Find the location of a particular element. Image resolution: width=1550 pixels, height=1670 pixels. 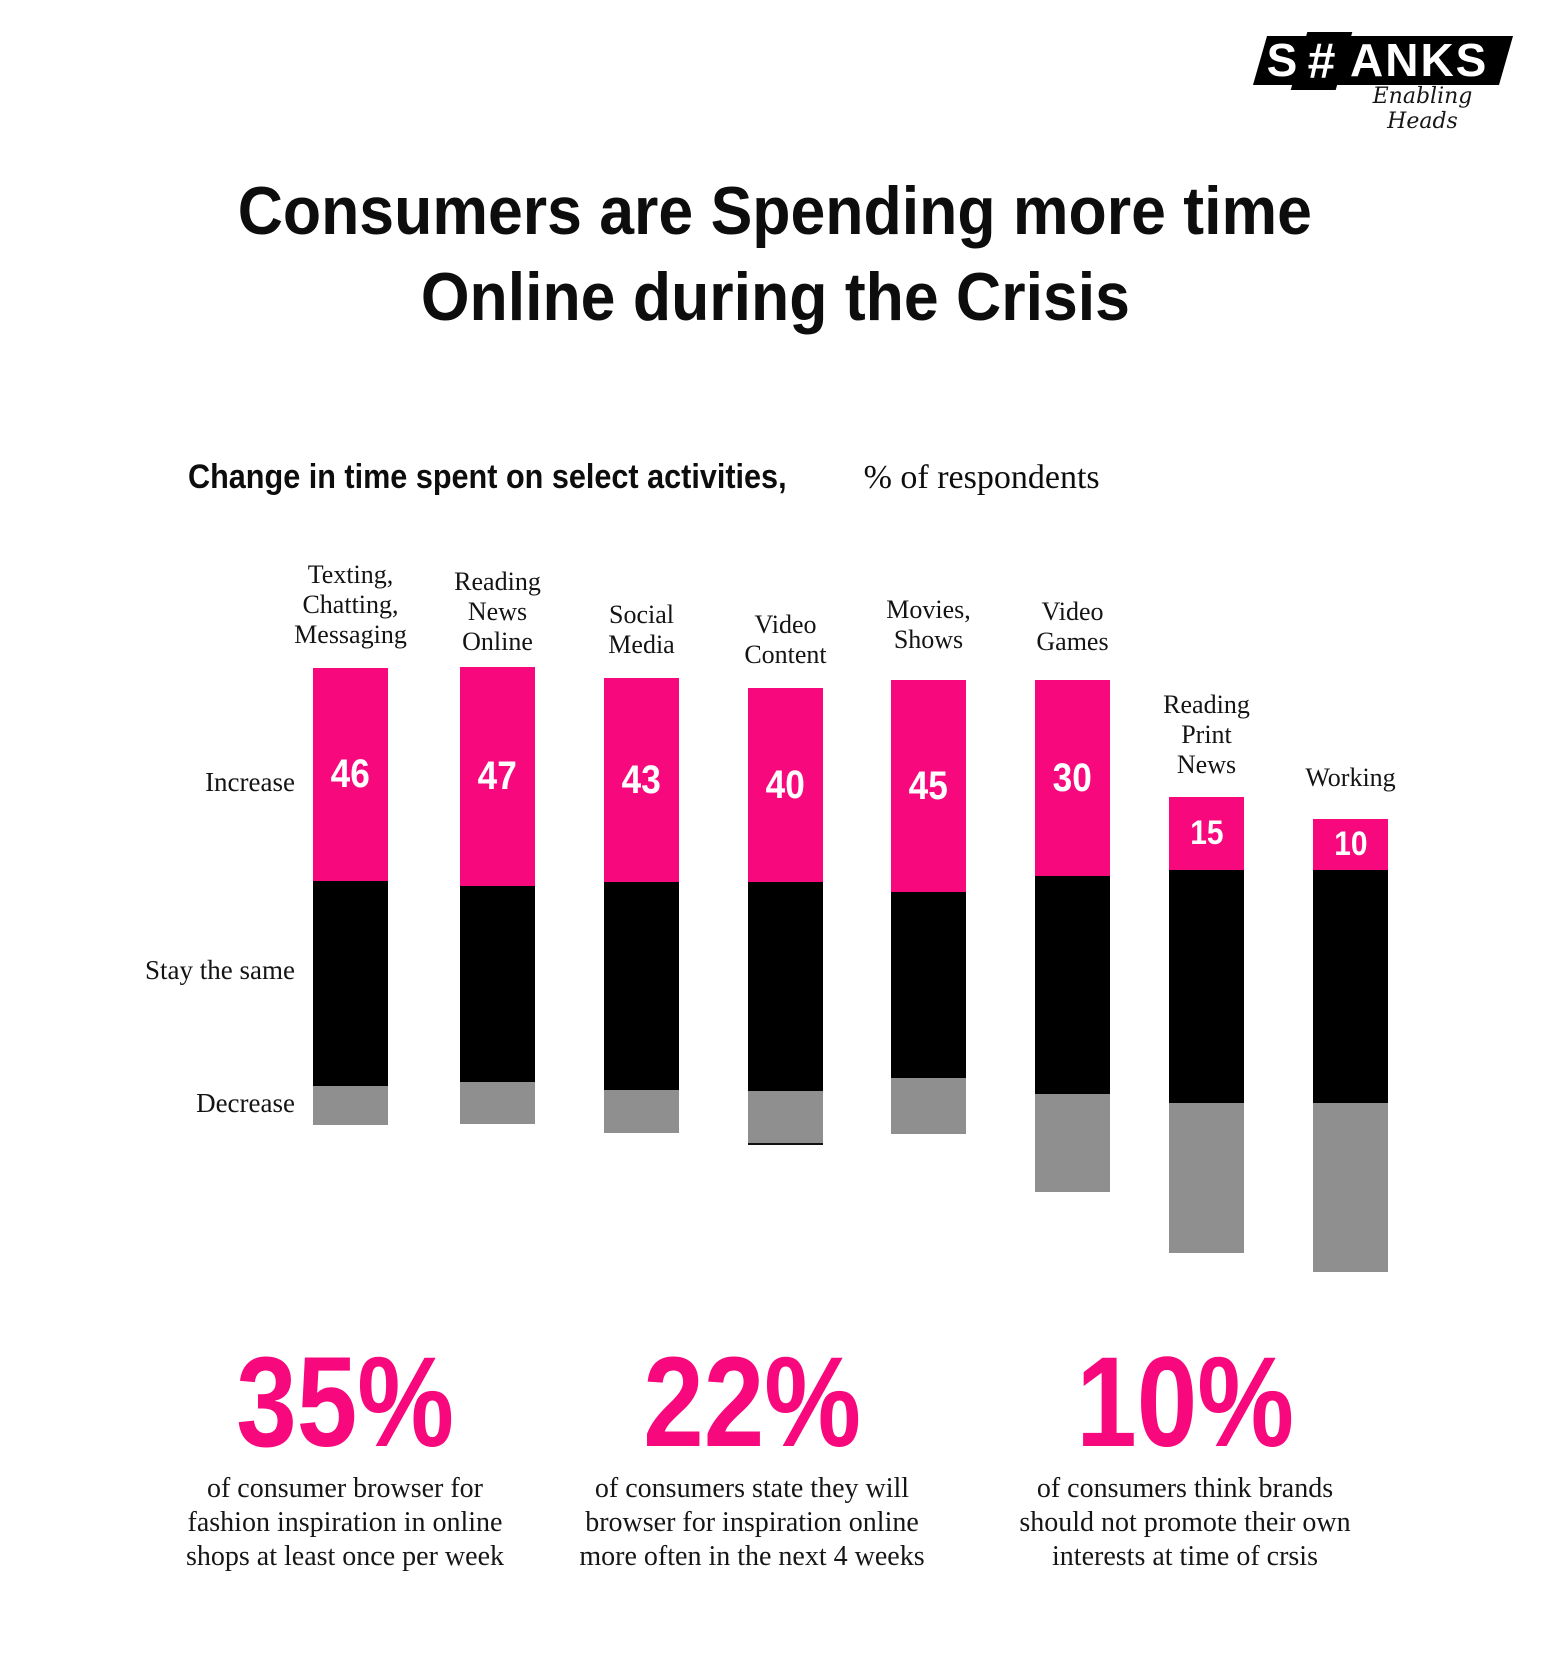

stat-text-line: interests at time of crsis is located at coordinates (1185, 1556).